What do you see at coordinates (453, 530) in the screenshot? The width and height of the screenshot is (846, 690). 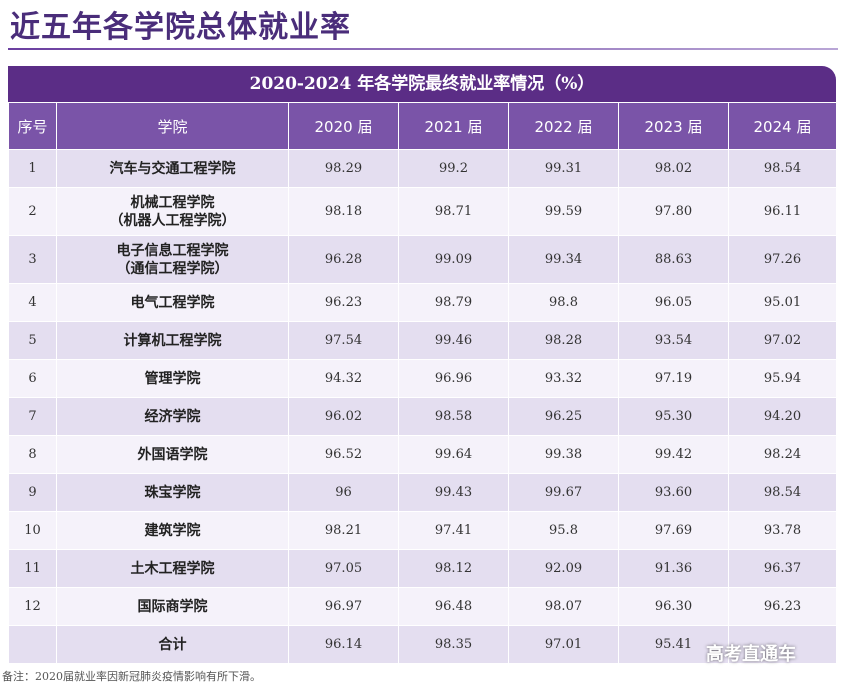 I see `rate-2021: 97.41` at bounding box center [453, 530].